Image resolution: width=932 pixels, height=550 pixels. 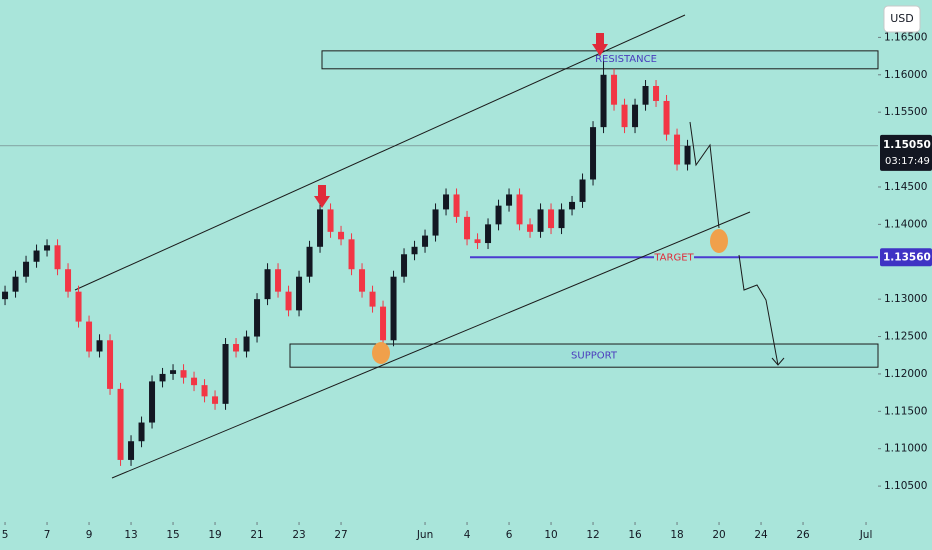 What do you see at coordinates (905, 224) in the screenshot?
I see `y-tick-label: 1.14000` at bounding box center [905, 224].